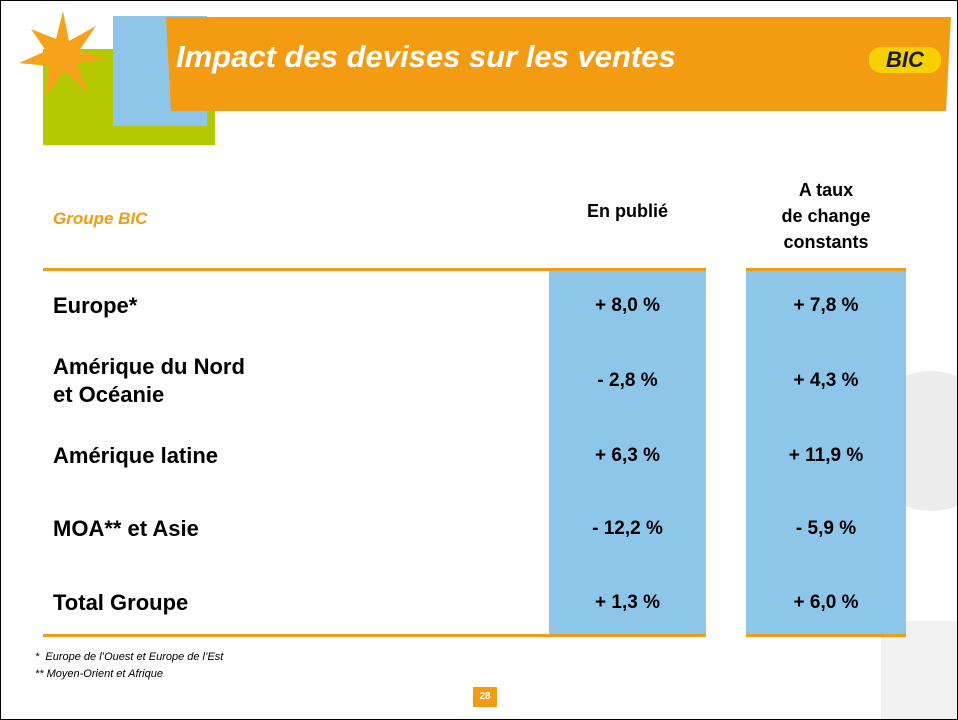 This screenshot has height=720, width=958. Describe the element at coordinates (485, 697) in the screenshot. I see `page-number: 28` at that location.